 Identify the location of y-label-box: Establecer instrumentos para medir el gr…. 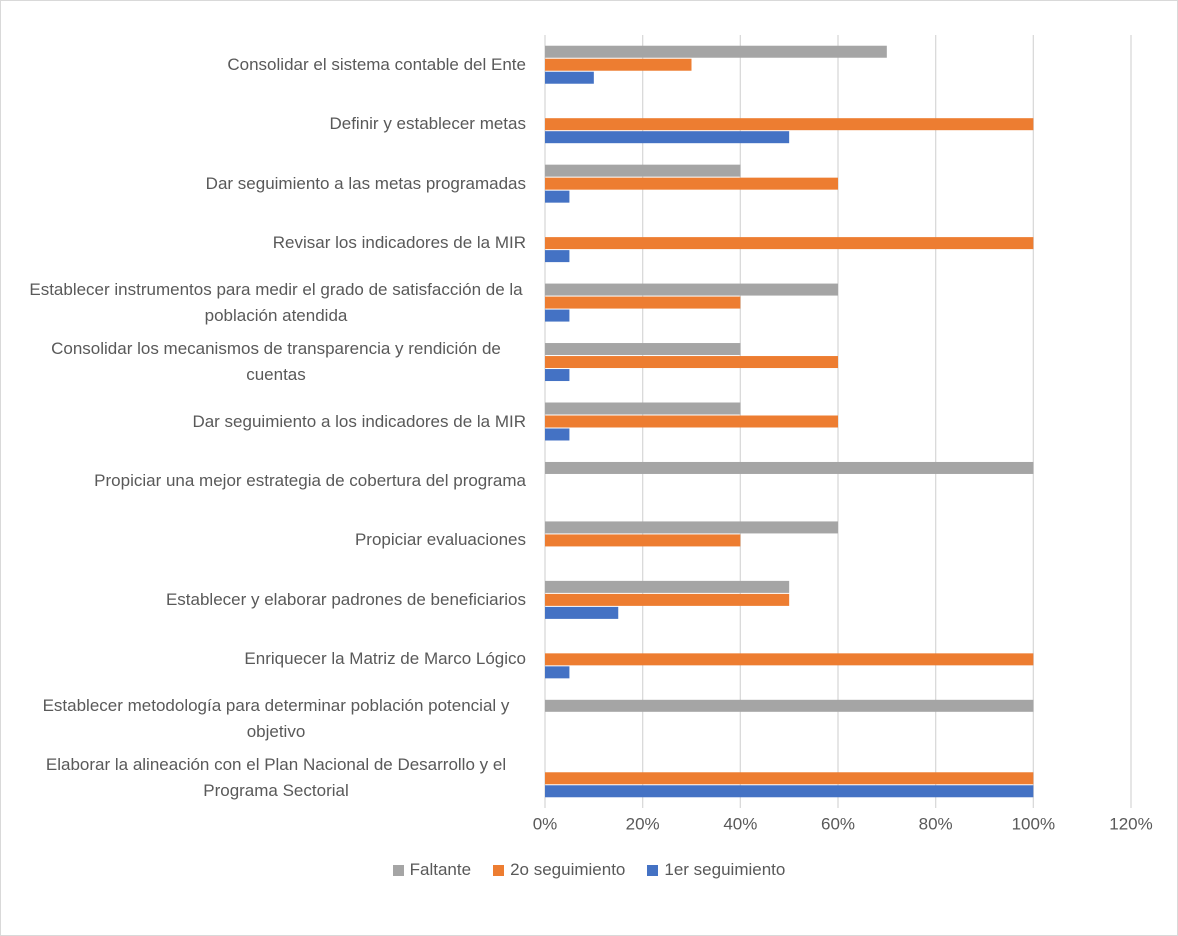
(266, 303).